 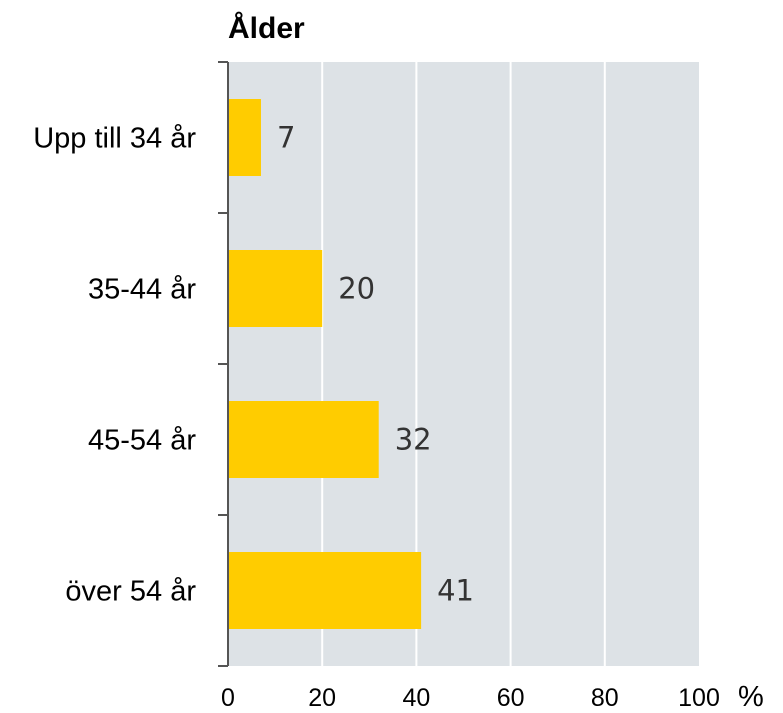 What do you see at coordinates (322, 698) in the screenshot?
I see `x-tick-label: 20` at bounding box center [322, 698].